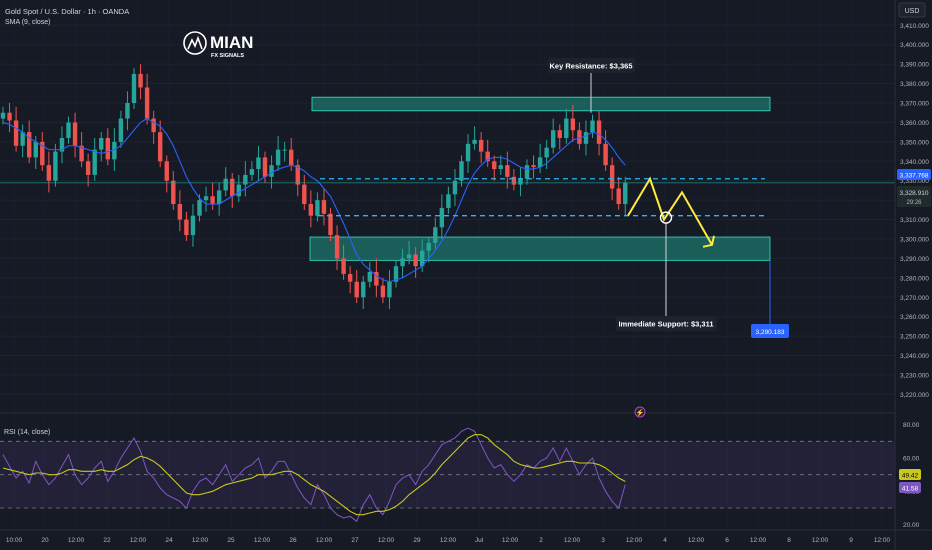  Describe the element at coordinates (914, 337) in the screenshot. I see `price-tick-label: 3,250.000` at that location.